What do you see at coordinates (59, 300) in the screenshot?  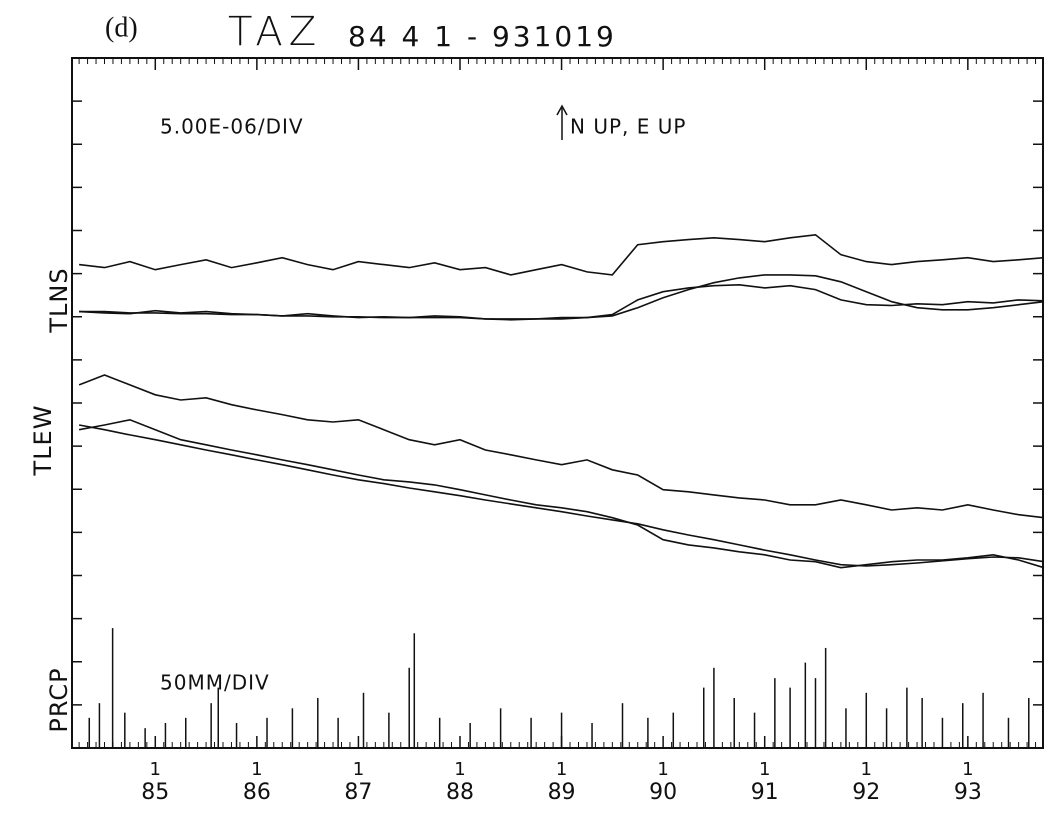 I see `side-label: TLNS` at bounding box center [59, 300].